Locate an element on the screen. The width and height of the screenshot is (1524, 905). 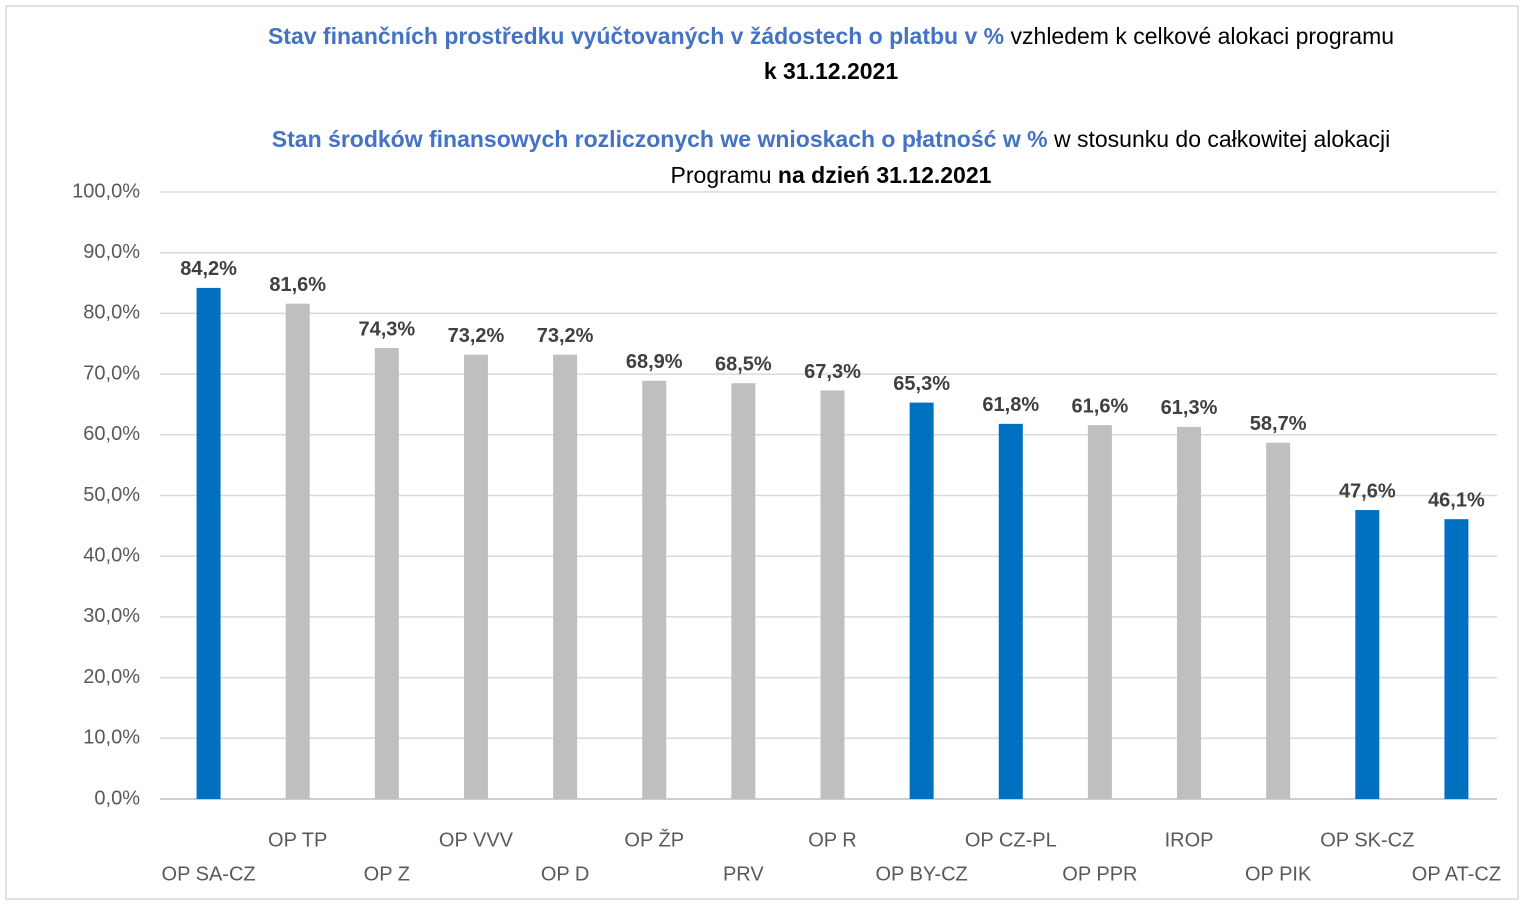
data-label: 47,6% is located at coordinates (1367, 491).